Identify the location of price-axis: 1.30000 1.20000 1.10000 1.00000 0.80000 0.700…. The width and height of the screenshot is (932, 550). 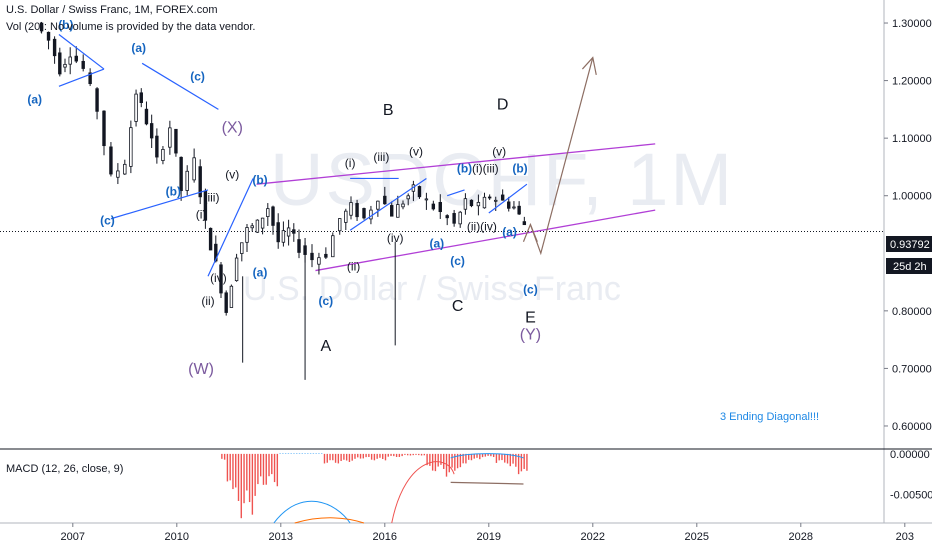
(908, 260).